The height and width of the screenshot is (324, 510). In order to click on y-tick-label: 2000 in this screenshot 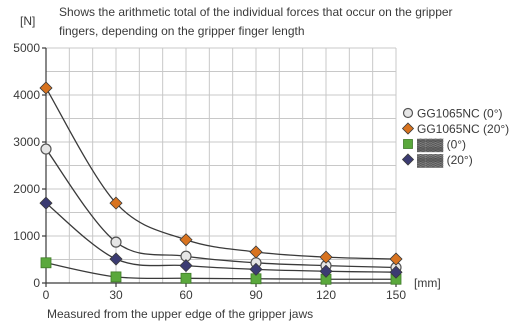, I will do `click(26, 189)`.